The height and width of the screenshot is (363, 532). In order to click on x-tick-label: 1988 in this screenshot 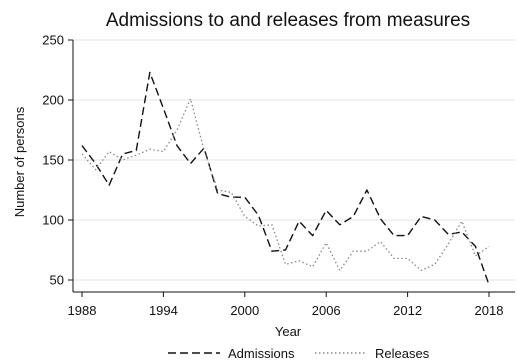, I will do `click(82, 310)`.